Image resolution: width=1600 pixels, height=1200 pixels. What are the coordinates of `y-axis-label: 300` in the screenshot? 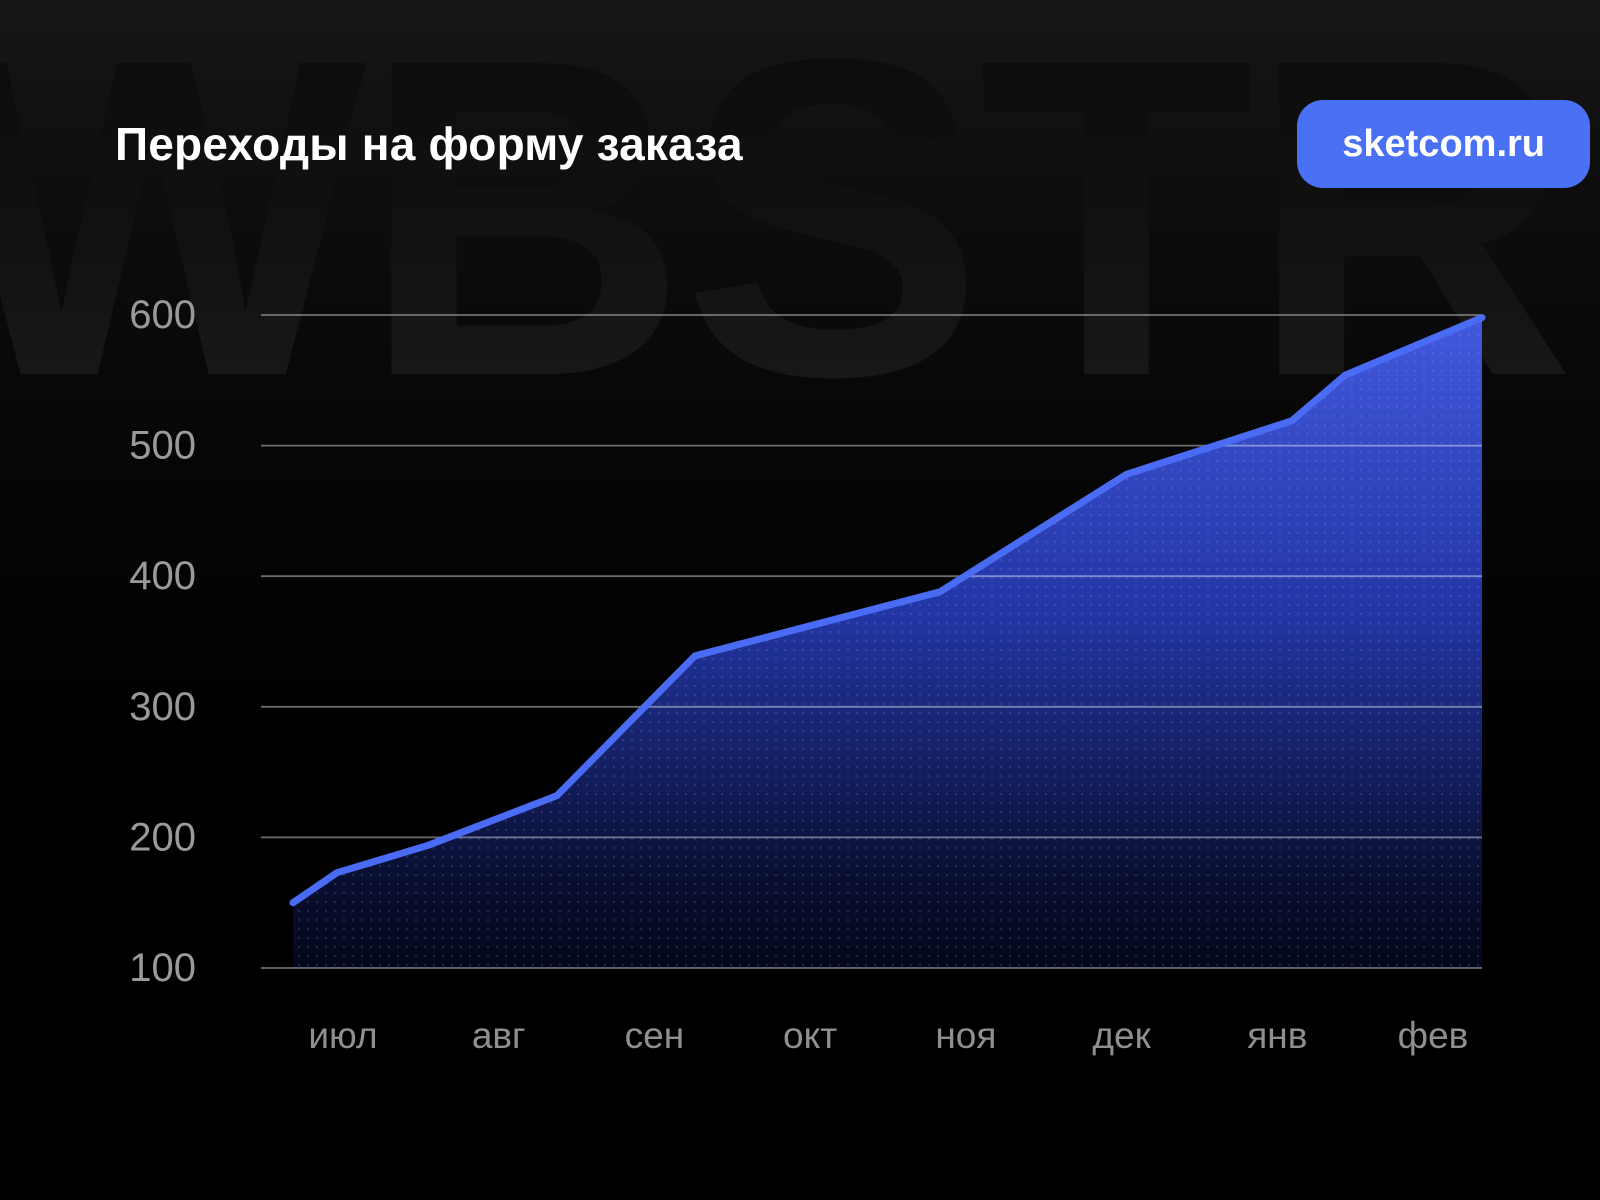 It's located at (162, 707).